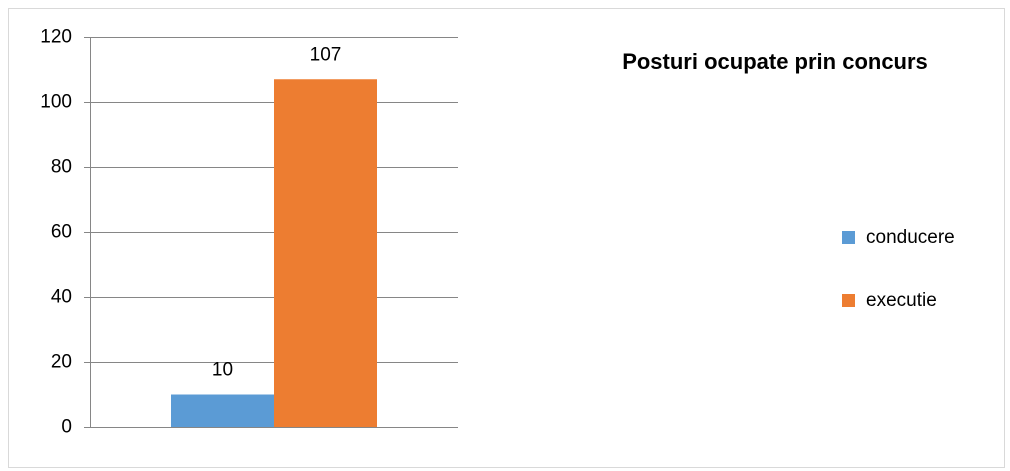 The height and width of the screenshot is (471, 1010). What do you see at coordinates (222, 370) in the screenshot?
I see `data-label: 10` at bounding box center [222, 370].